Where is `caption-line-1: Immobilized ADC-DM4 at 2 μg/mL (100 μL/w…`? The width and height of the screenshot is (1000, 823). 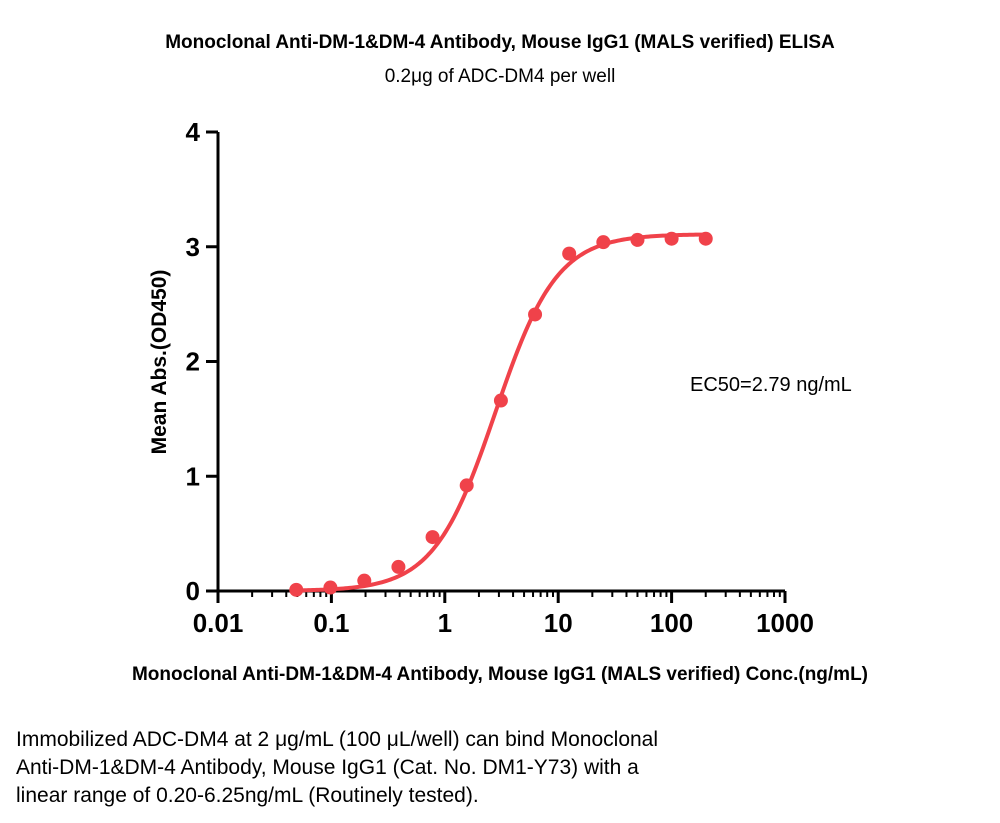 caption-line-1: Immobilized ADC-DM4 at 2 μg/mL (100 μL/w… is located at coordinates (337, 739).